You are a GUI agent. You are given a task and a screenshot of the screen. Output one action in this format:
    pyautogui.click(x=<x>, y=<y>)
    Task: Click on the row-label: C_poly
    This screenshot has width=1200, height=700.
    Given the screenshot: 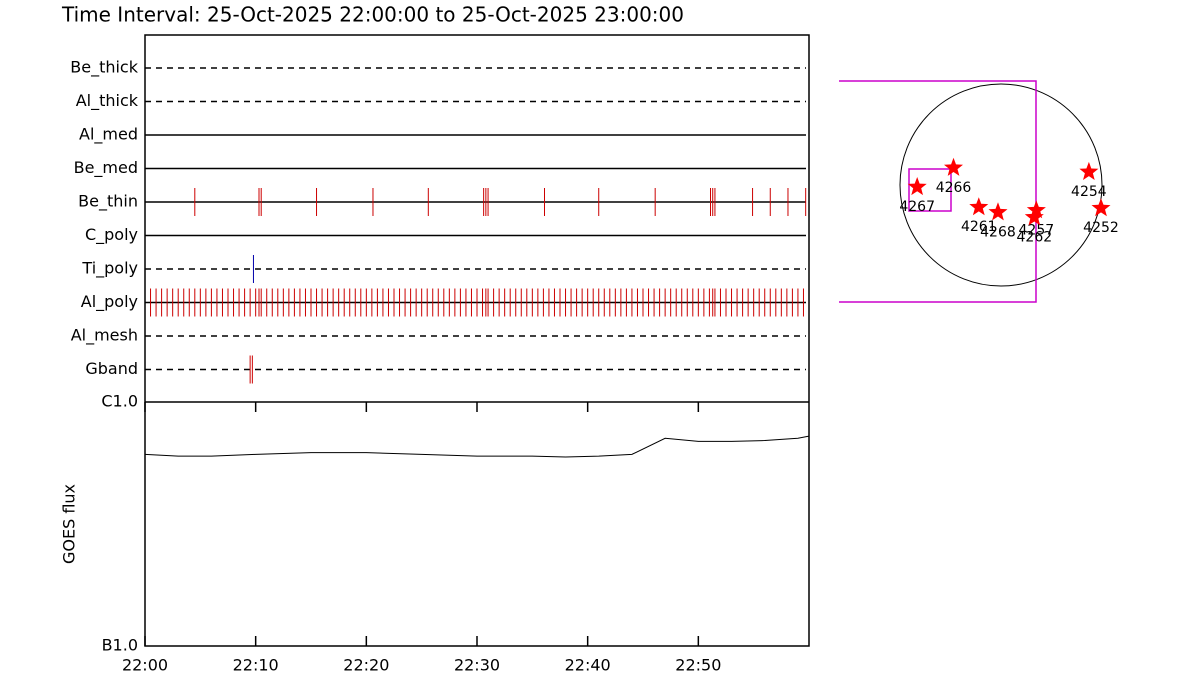 What is the action you would take?
    pyautogui.click(x=111, y=235)
    